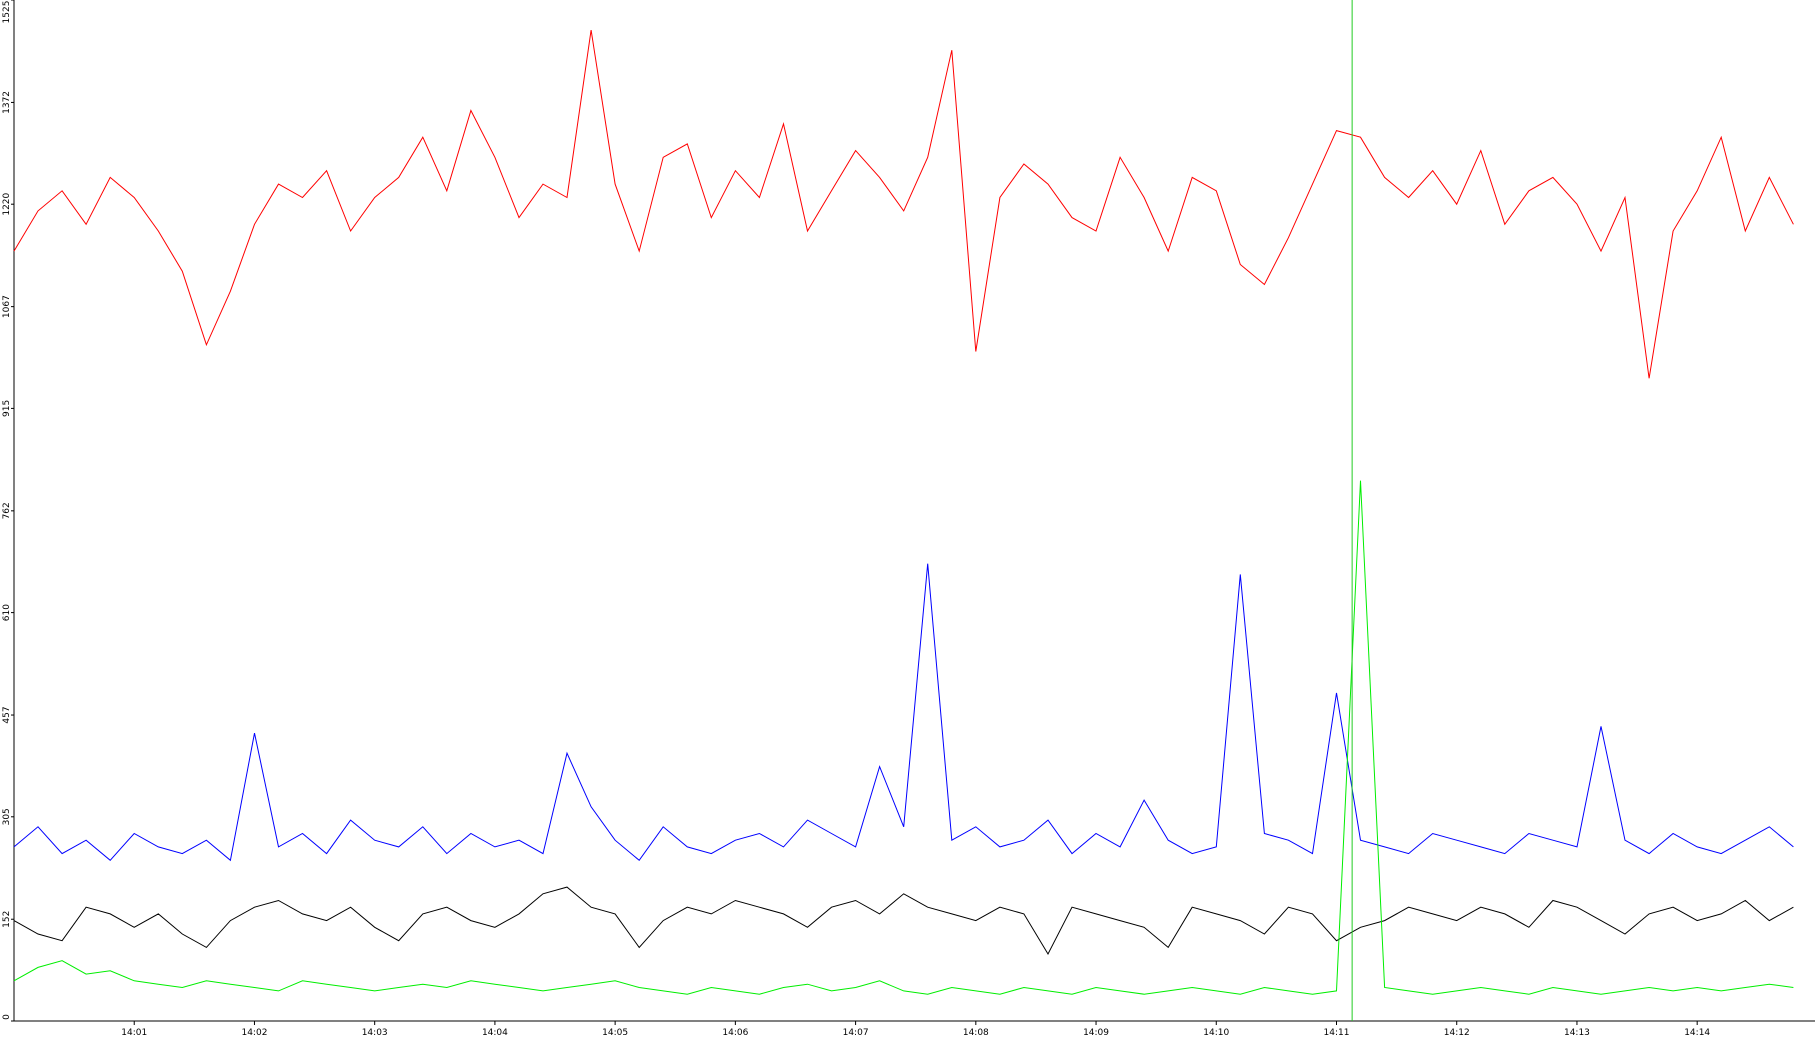 Image resolution: width=1815 pixels, height=1039 pixels. I want to click on x-tick-label: 14:11, so click(1337, 1033).